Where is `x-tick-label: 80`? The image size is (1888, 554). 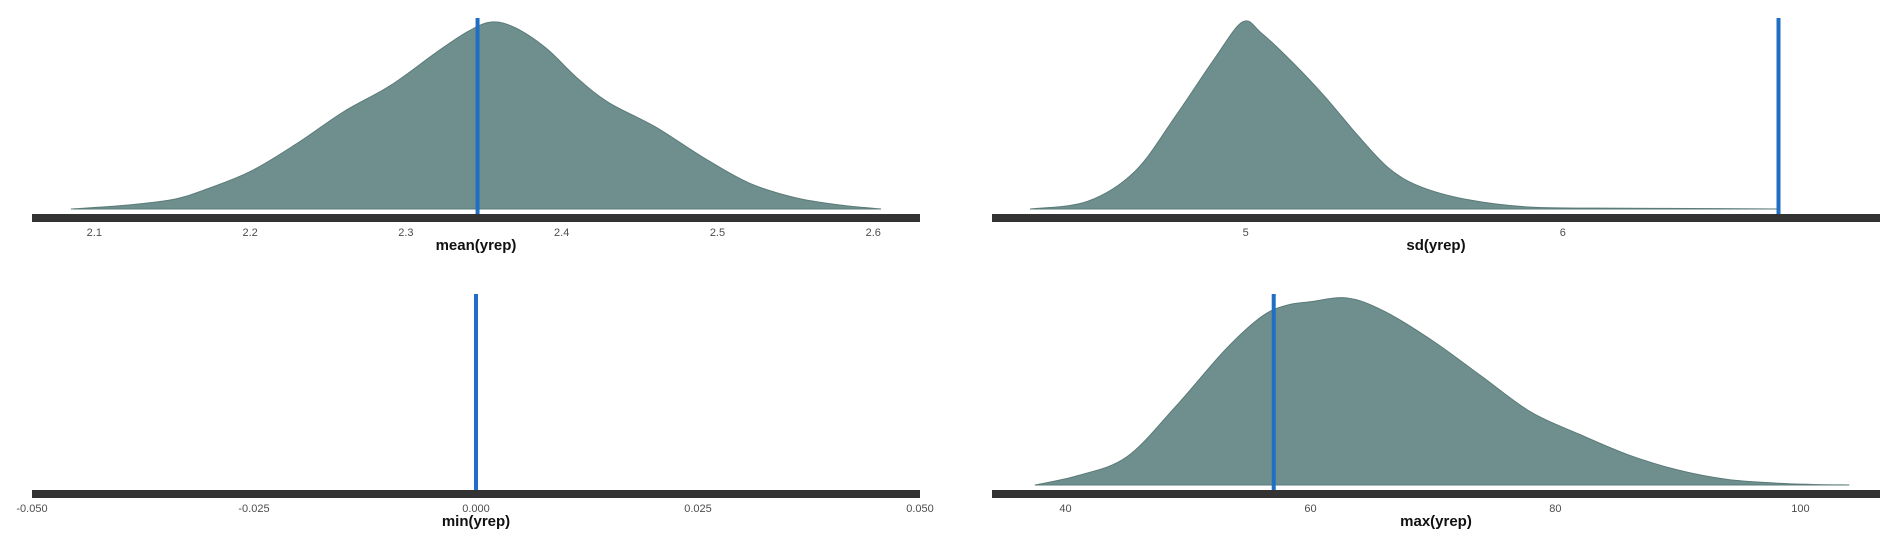 x-tick-label: 80 is located at coordinates (1555, 509).